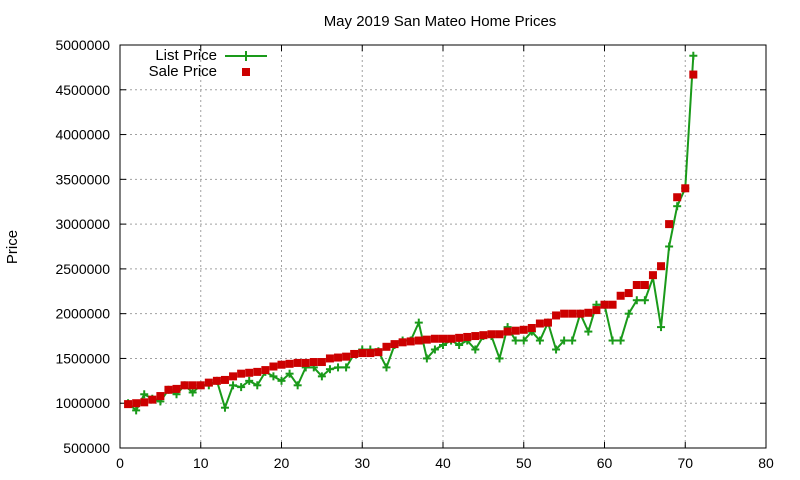  Describe the element at coordinates (685, 463) in the screenshot. I see `x-tick-label: 70` at that location.